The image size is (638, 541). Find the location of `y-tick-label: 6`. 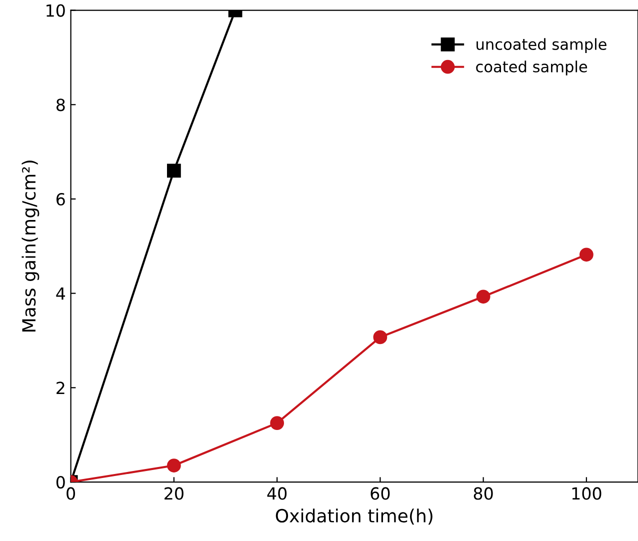

y-tick-label: 6 is located at coordinates (60, 199).